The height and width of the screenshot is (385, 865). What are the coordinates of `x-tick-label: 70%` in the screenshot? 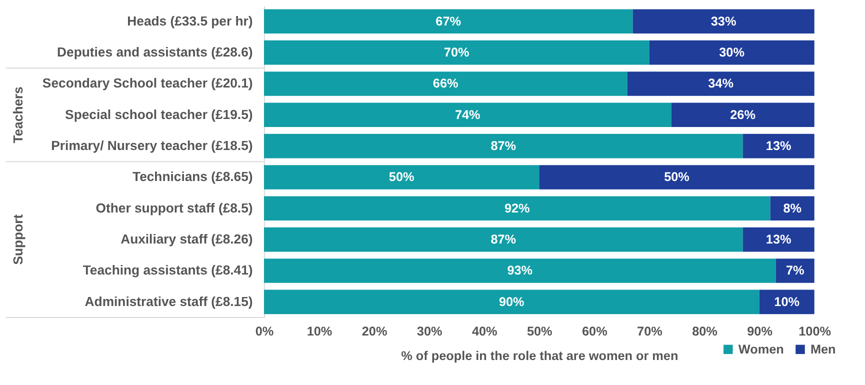 It's located at (649, 331).